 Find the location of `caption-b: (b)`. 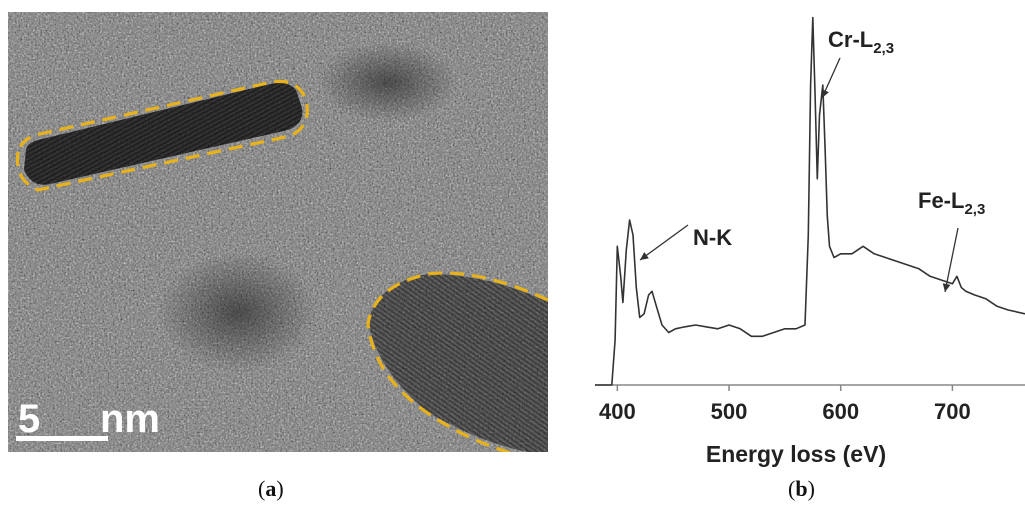

caption-b: (b) is located at coordinates (801, 488).